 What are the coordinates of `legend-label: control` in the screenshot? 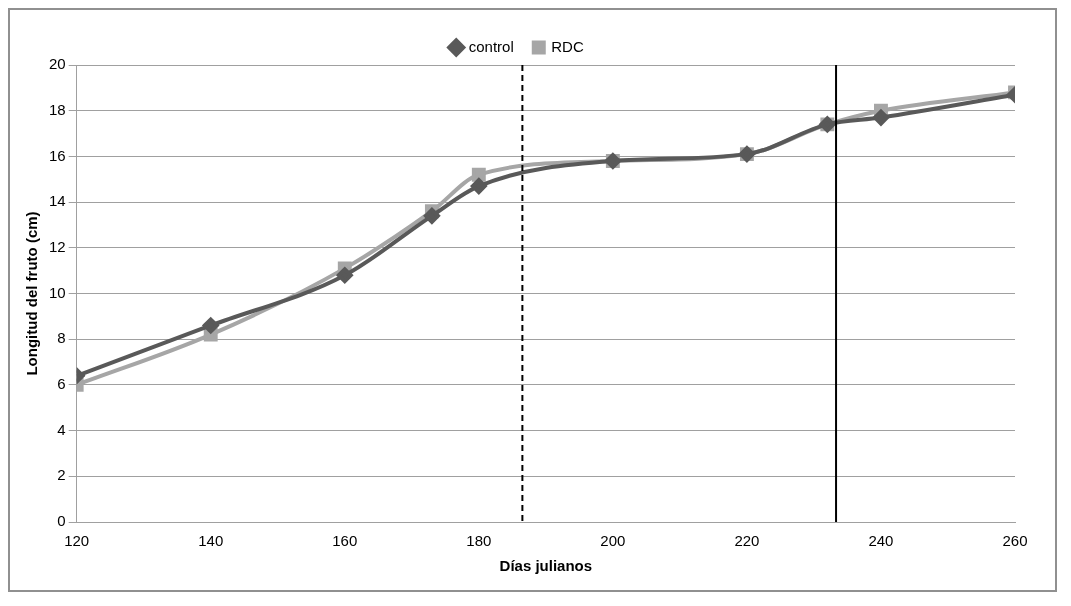 It's located at (491, 46).